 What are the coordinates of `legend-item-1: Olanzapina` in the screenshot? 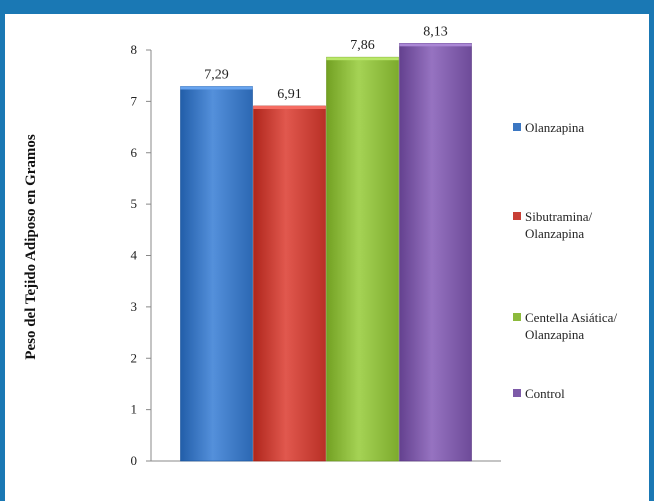 It's located at (548, 127).